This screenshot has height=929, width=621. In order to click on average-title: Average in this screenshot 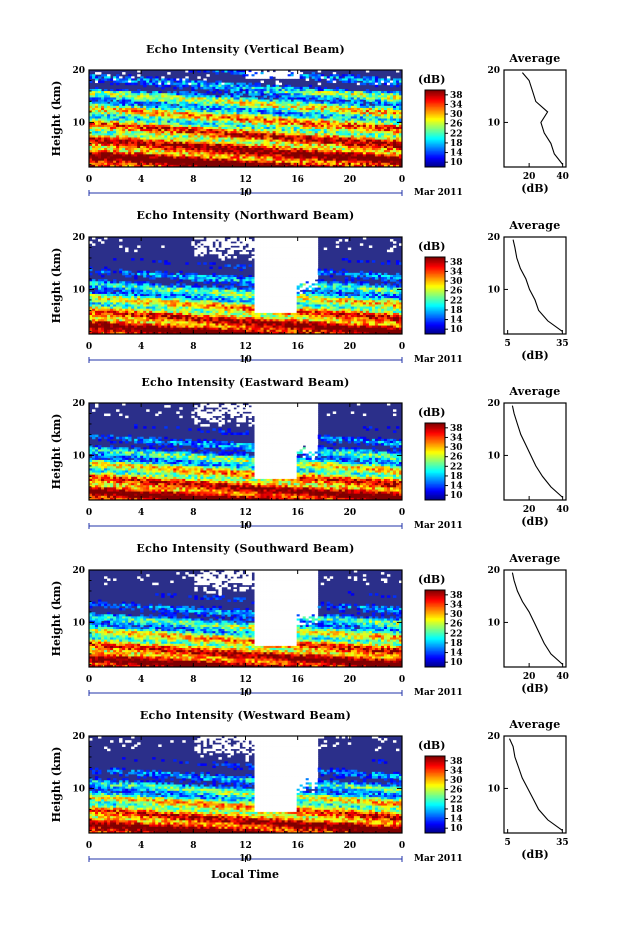, I will do `click(534, 58)`.